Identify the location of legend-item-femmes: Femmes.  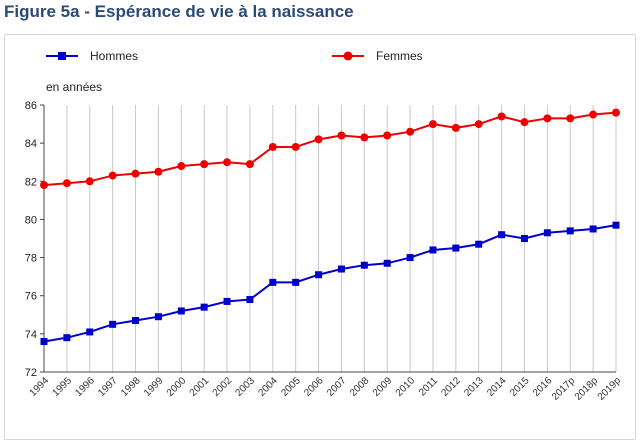
(377, 56).